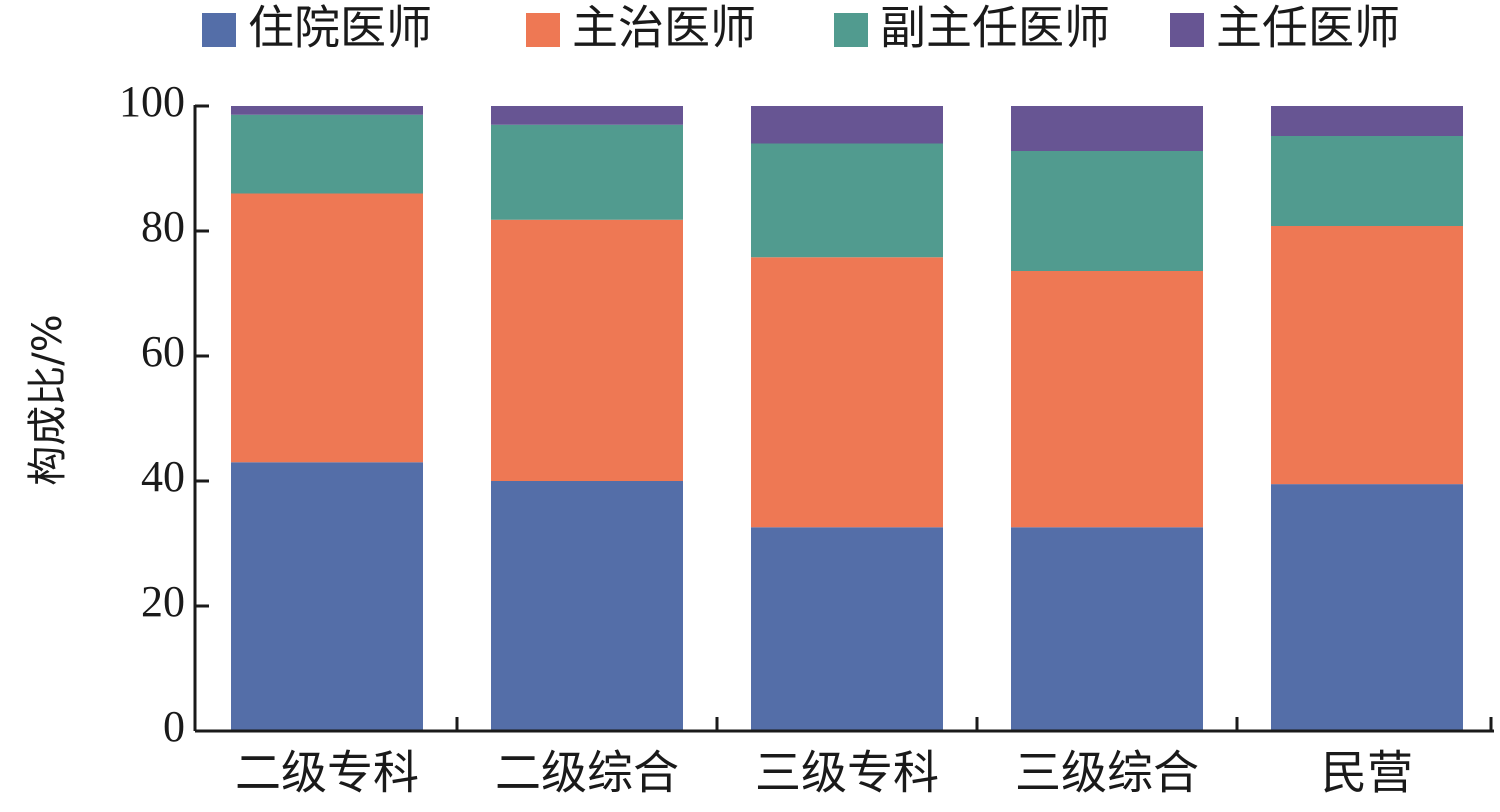 The height and width of the screenshot is (812, 1500). What do you see at coordinates (340, 28) in the screenshot?
I see `legend-label-1: 住院医师` at bounding box center [340, 28].